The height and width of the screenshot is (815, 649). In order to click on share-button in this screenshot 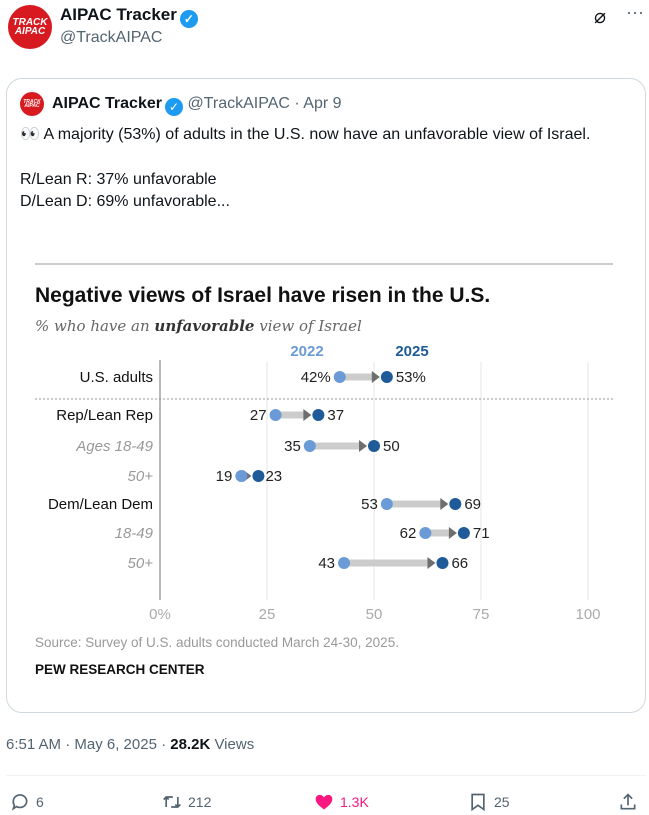, I will do `click(628, 802)`.